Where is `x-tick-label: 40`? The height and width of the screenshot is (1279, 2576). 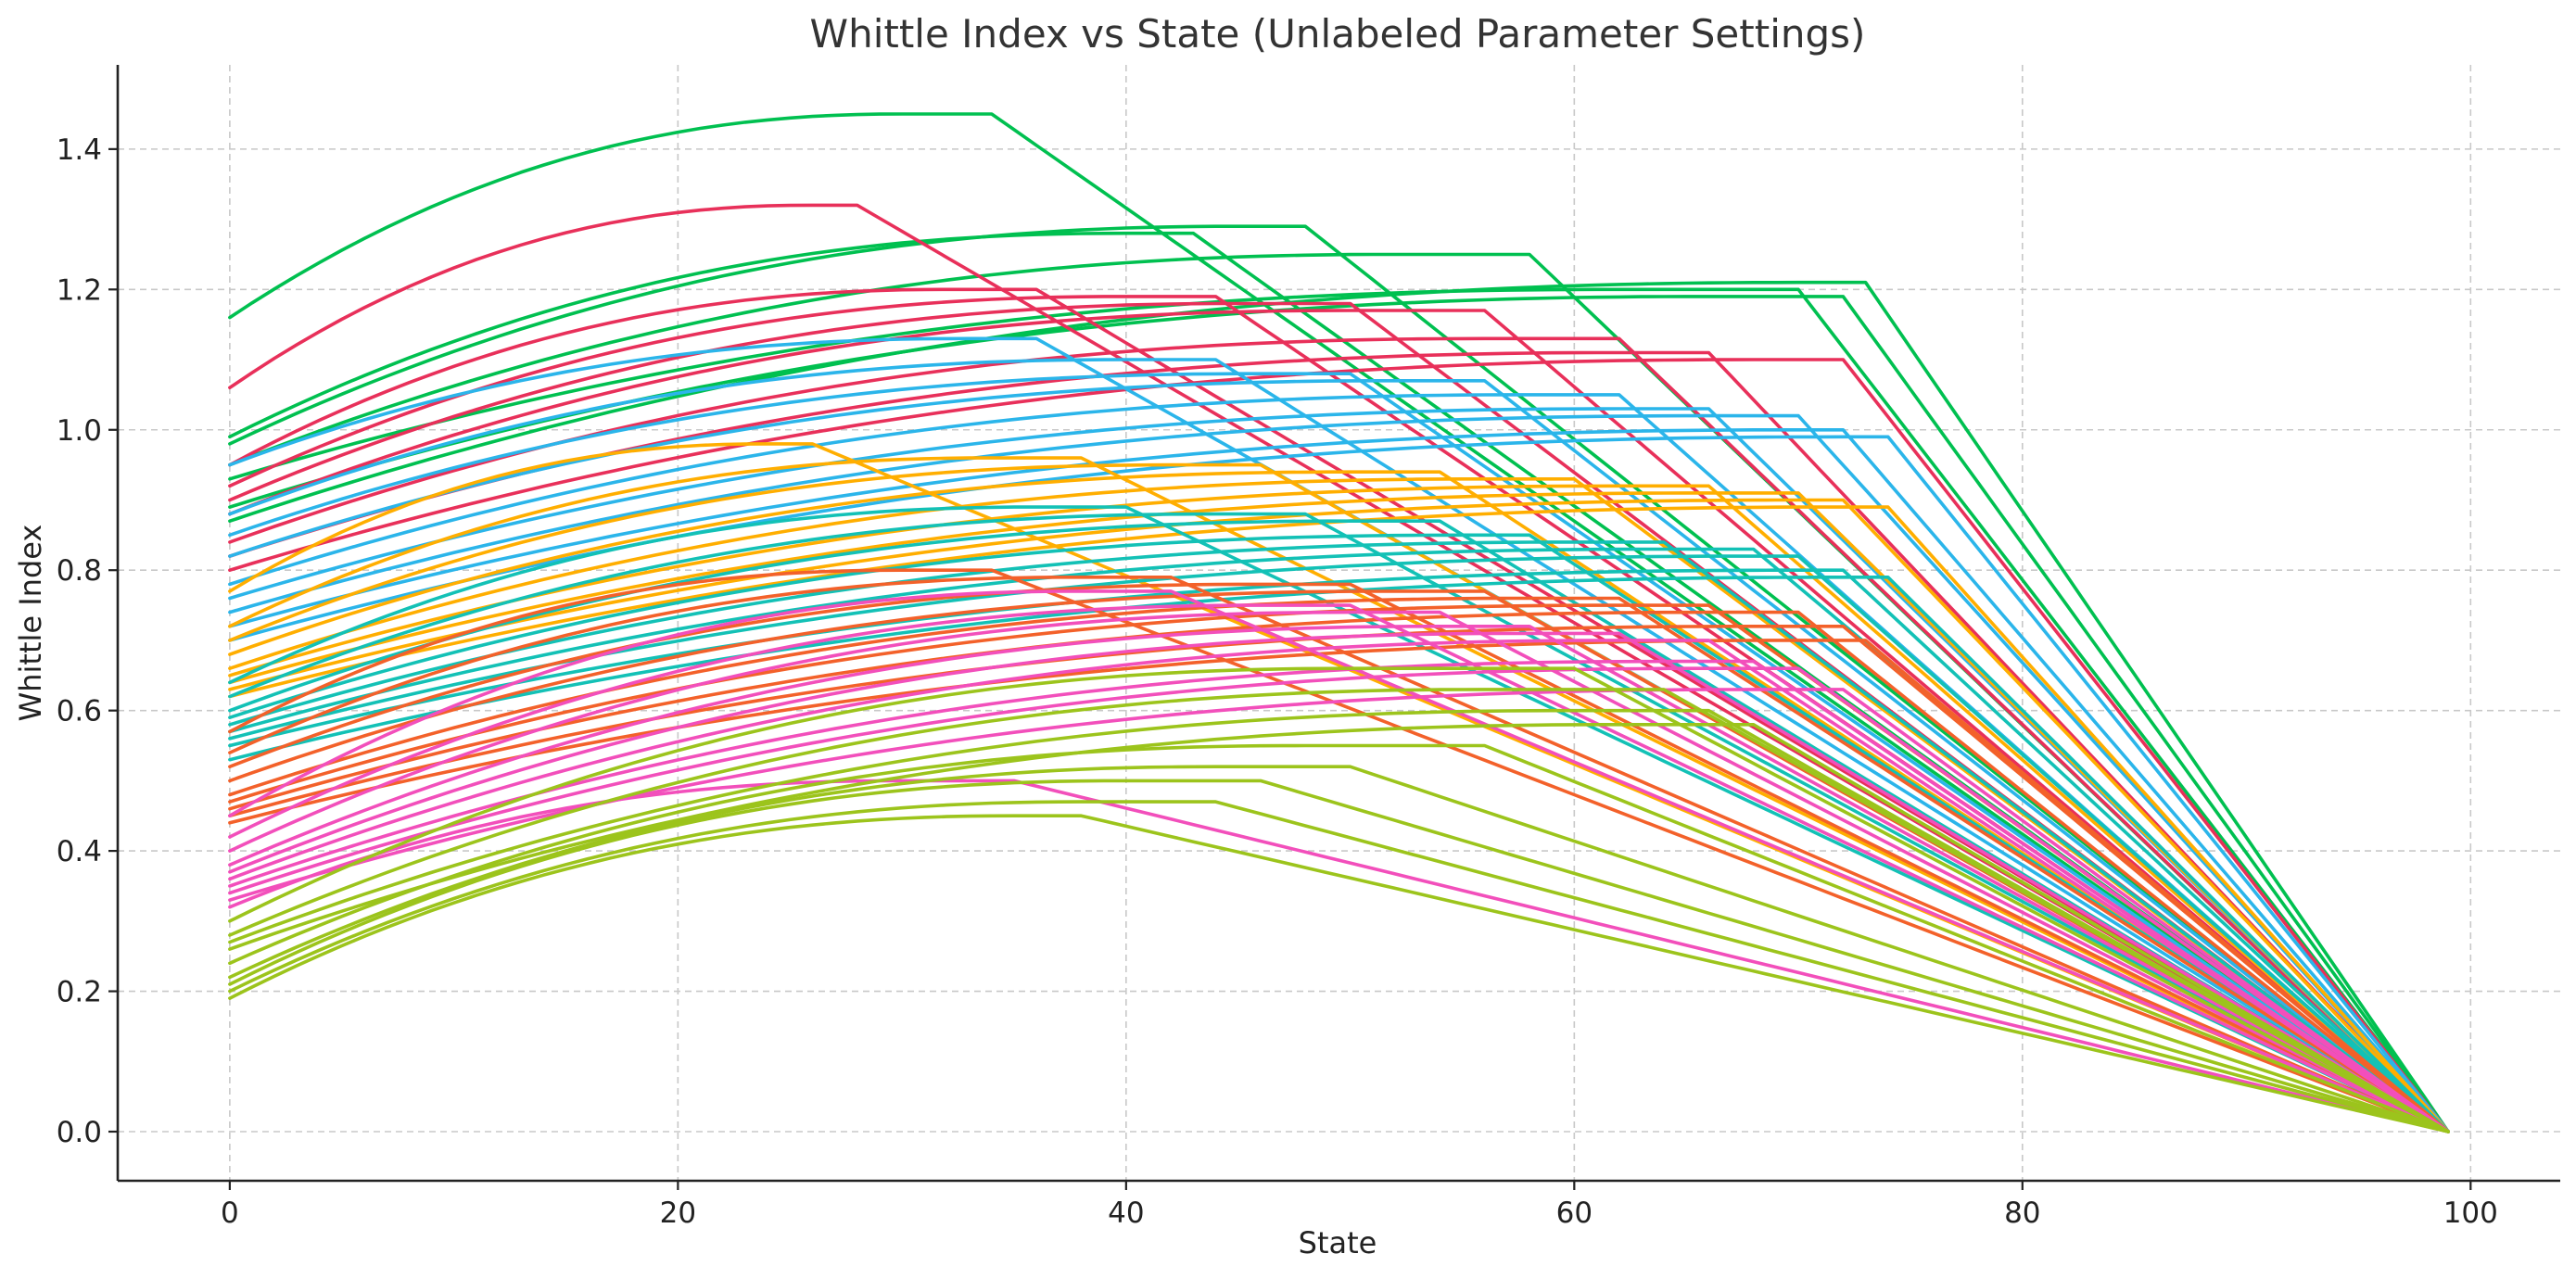
x-tick-label: 40 is located at coordinates (1126, 1213).